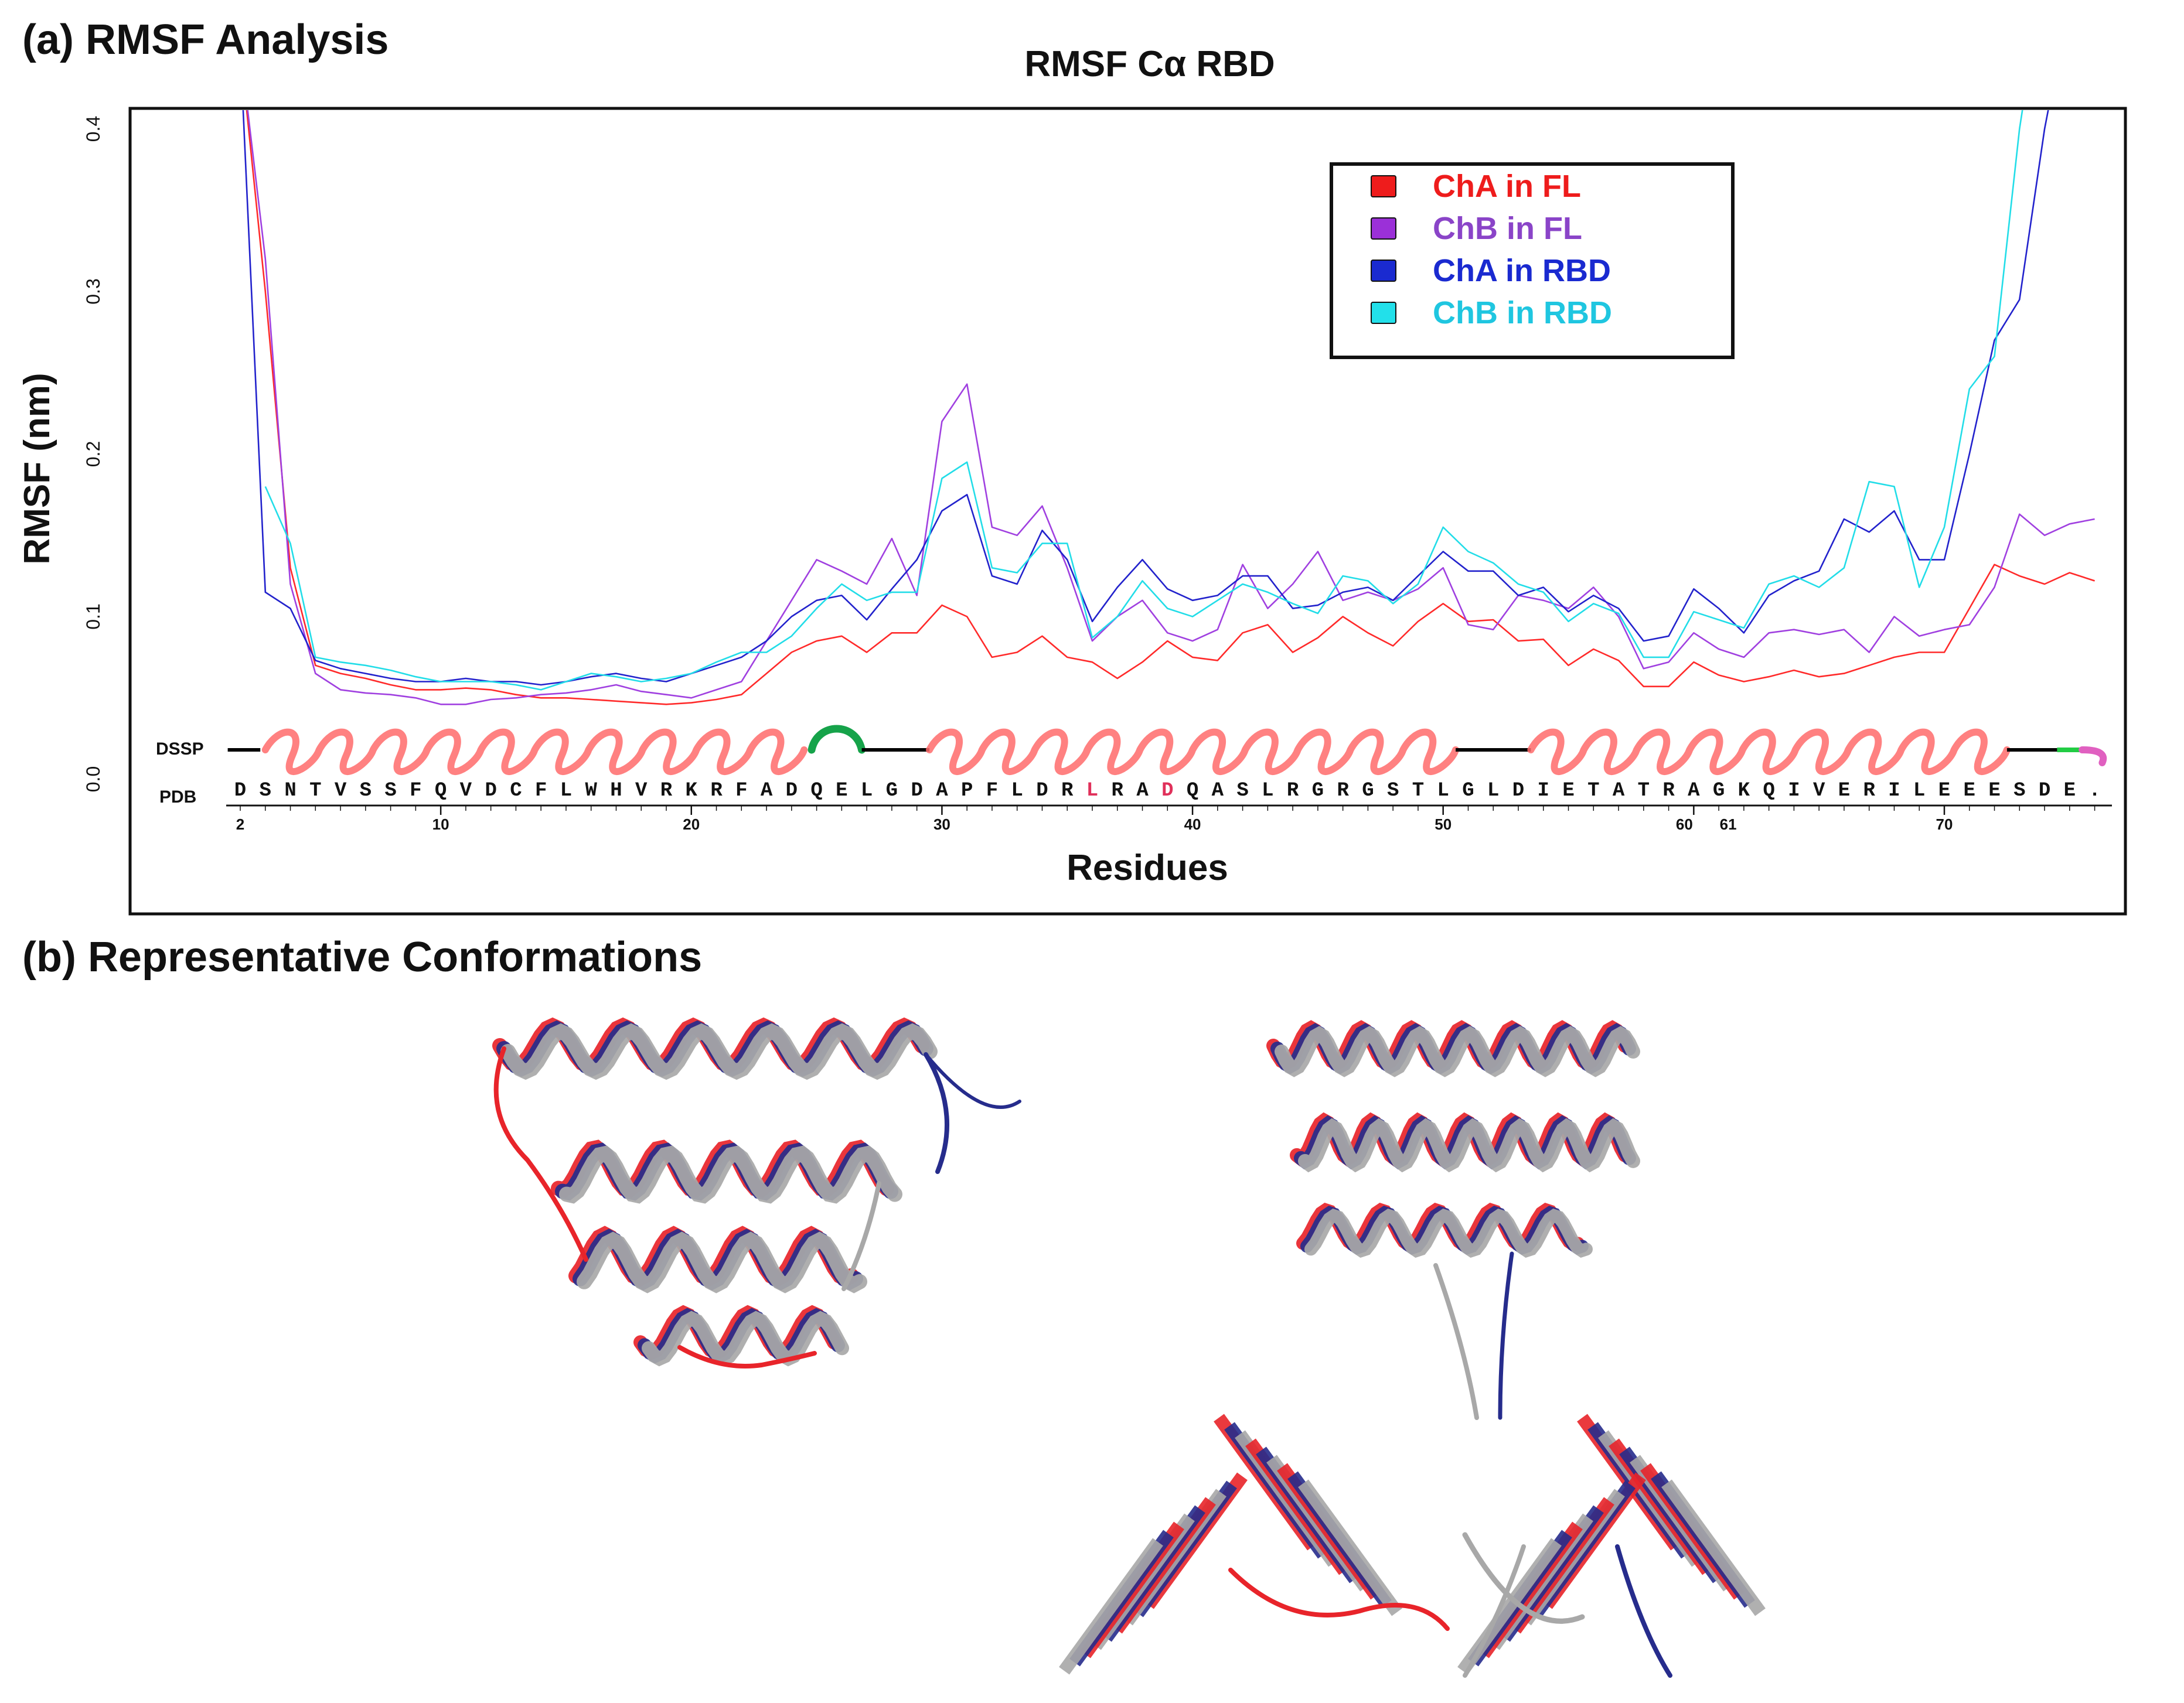 Image resolution: width=2184 pixels, height=1703 pixels. What do you see at coordinates (1523, 312) in the screenshot?
I see `legend-entry: ChB in RBD` at bounding box center [1523, 312].